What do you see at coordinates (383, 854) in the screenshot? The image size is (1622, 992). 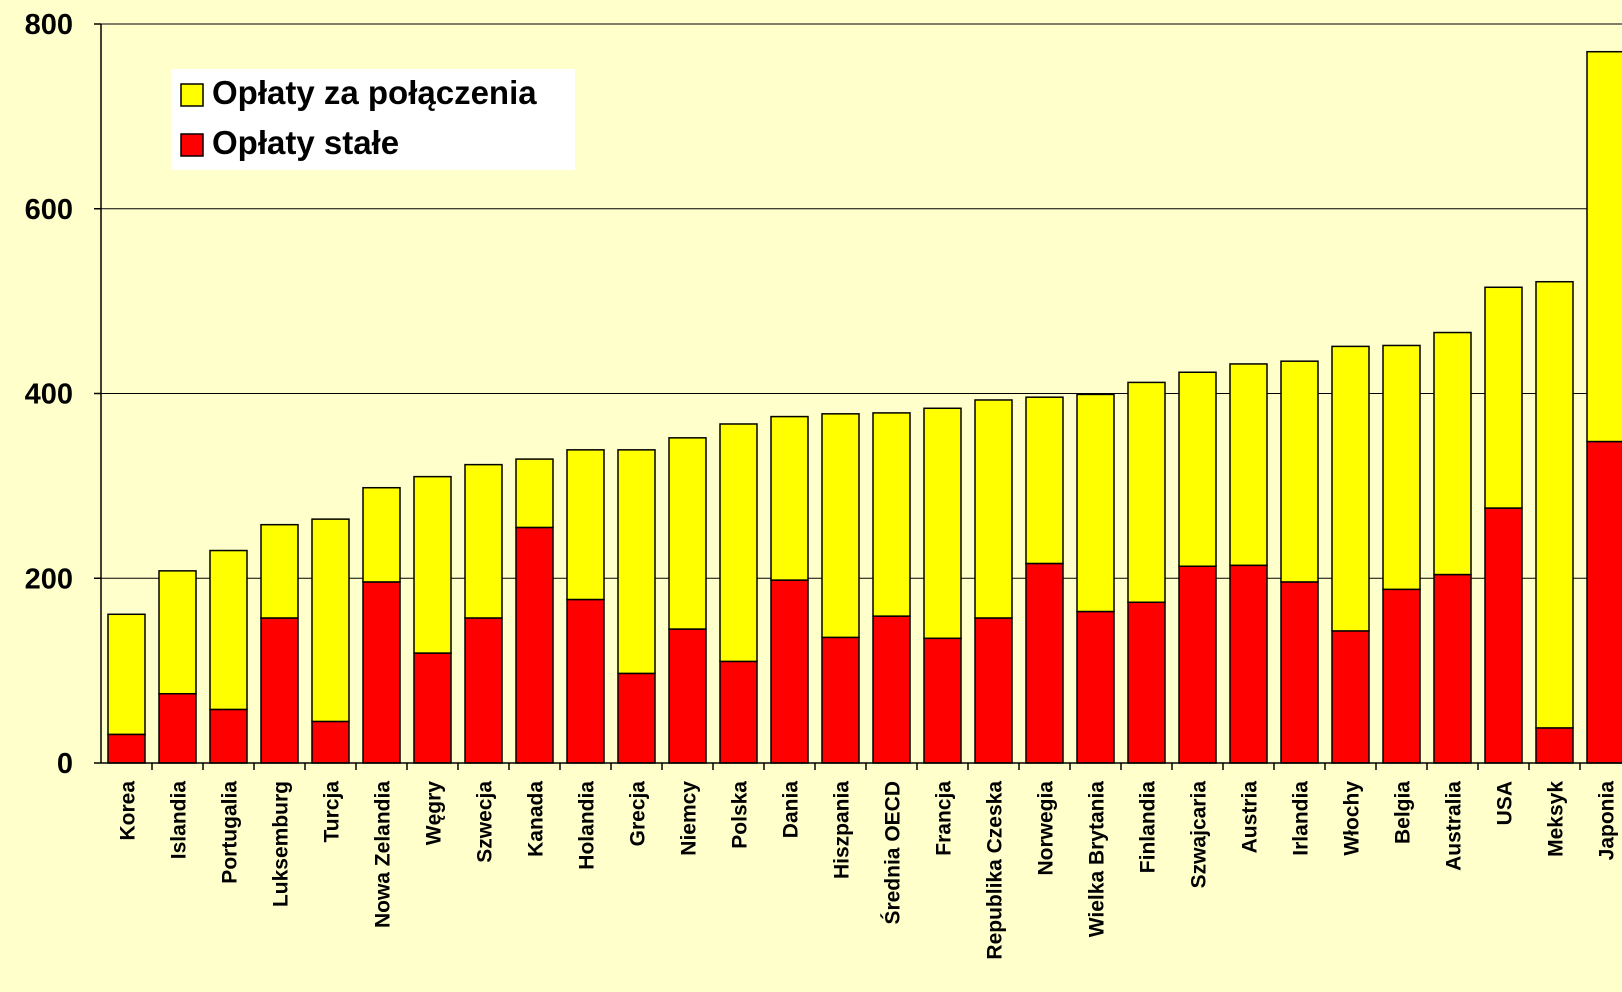 I see `x-tick-label: Nowa Zelandia` at bounding box center [383, 854].